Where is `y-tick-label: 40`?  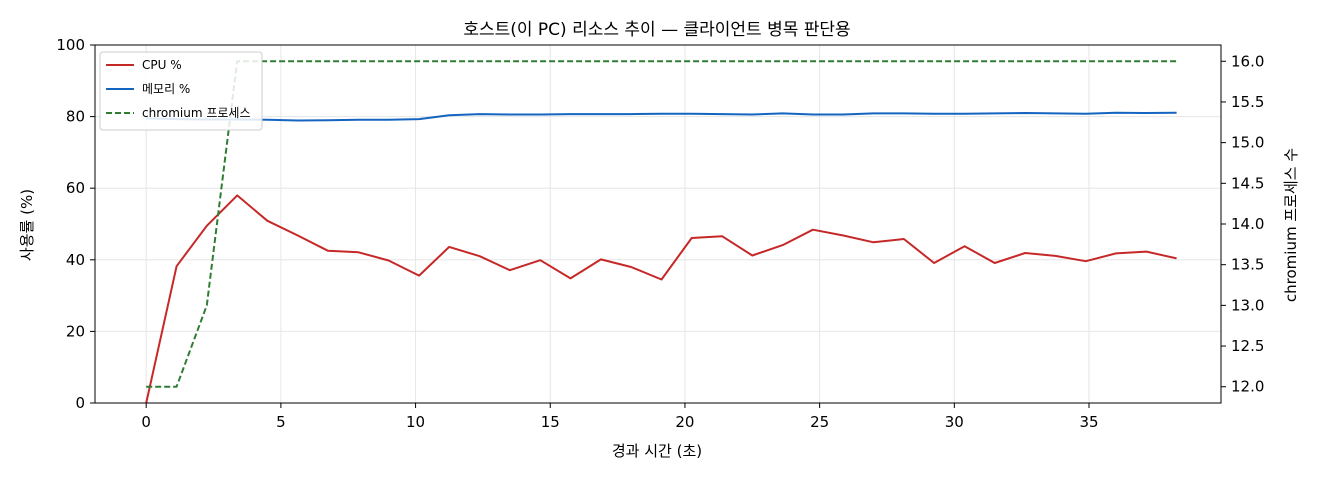 y-tick-label: 40 is located at coordinates (75, 260).